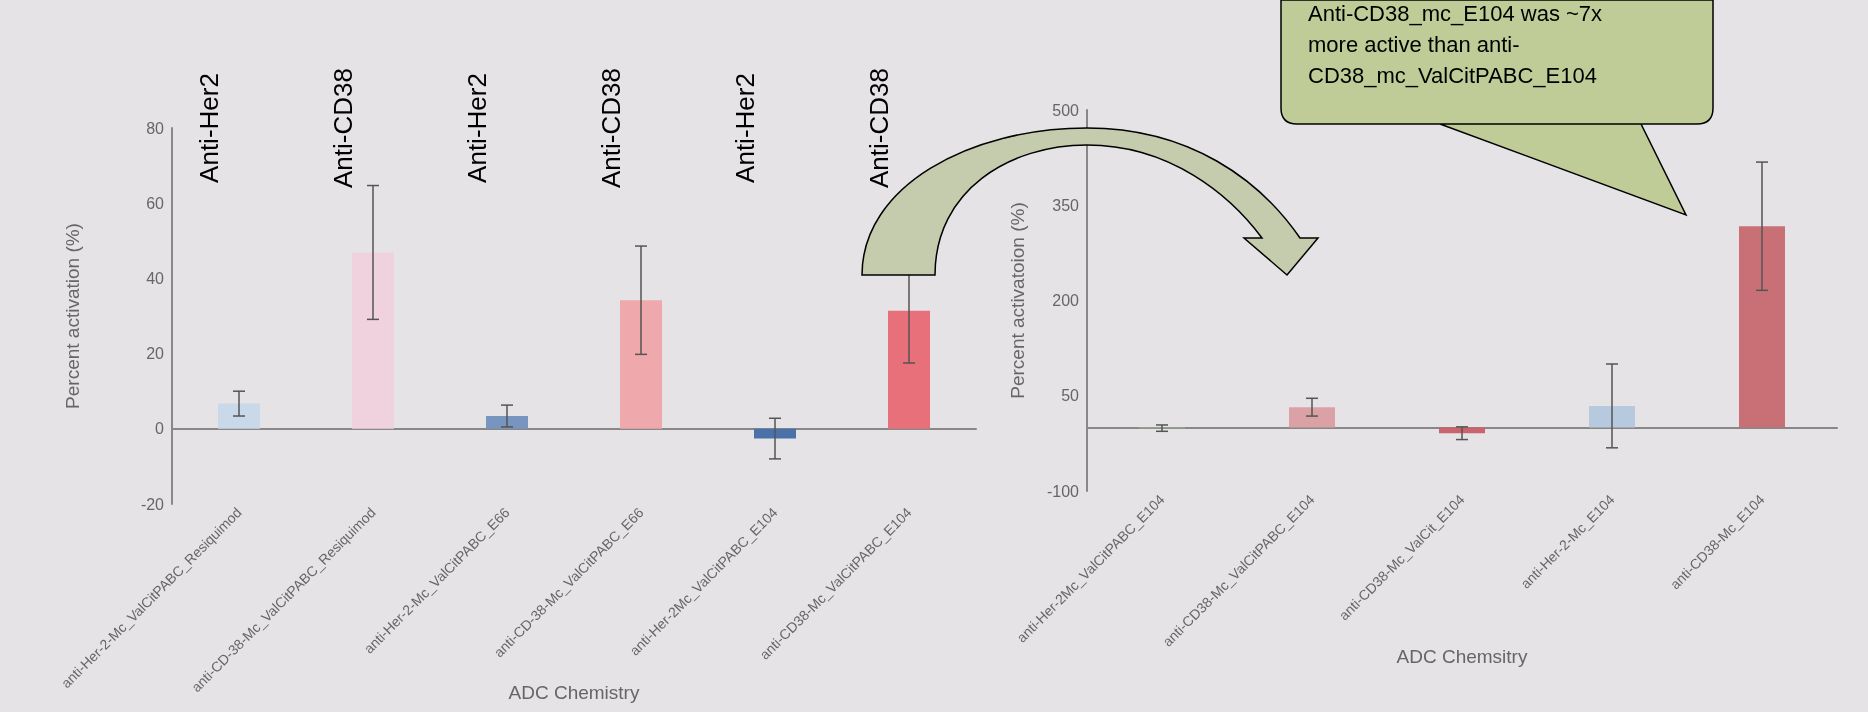  I want to click on y-axis-title: Percent activation (%), so click(72, 316).